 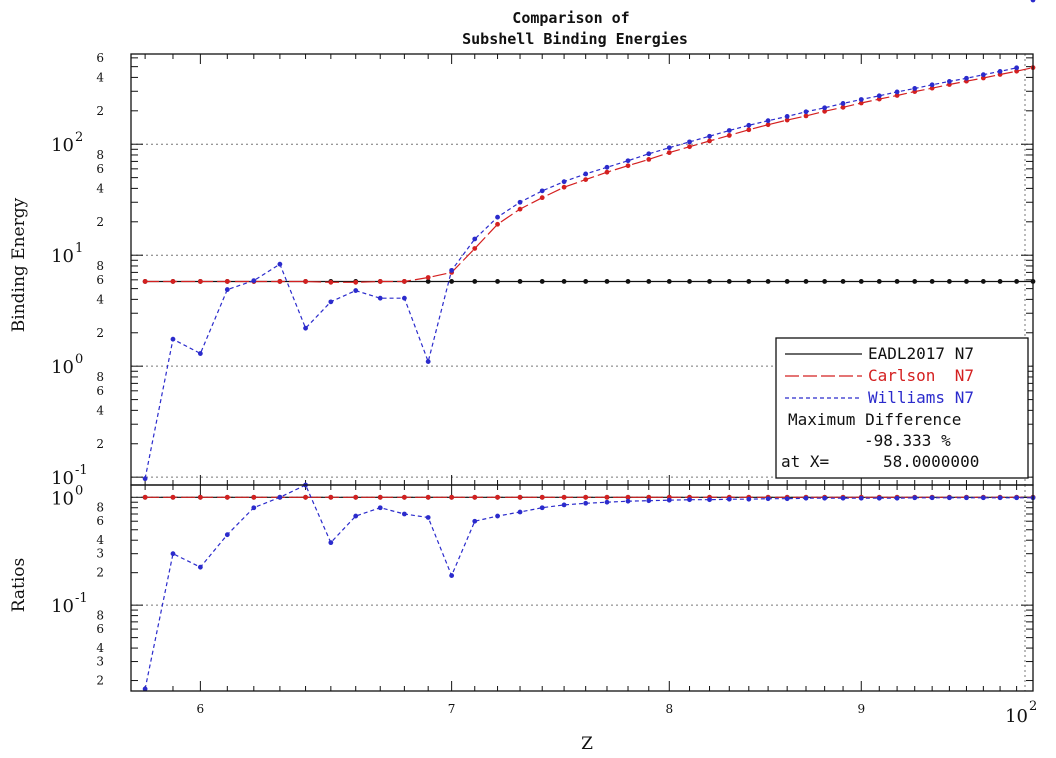 I want to click on lower-y-axis-label: Ratios, so click(x=19, y=585).